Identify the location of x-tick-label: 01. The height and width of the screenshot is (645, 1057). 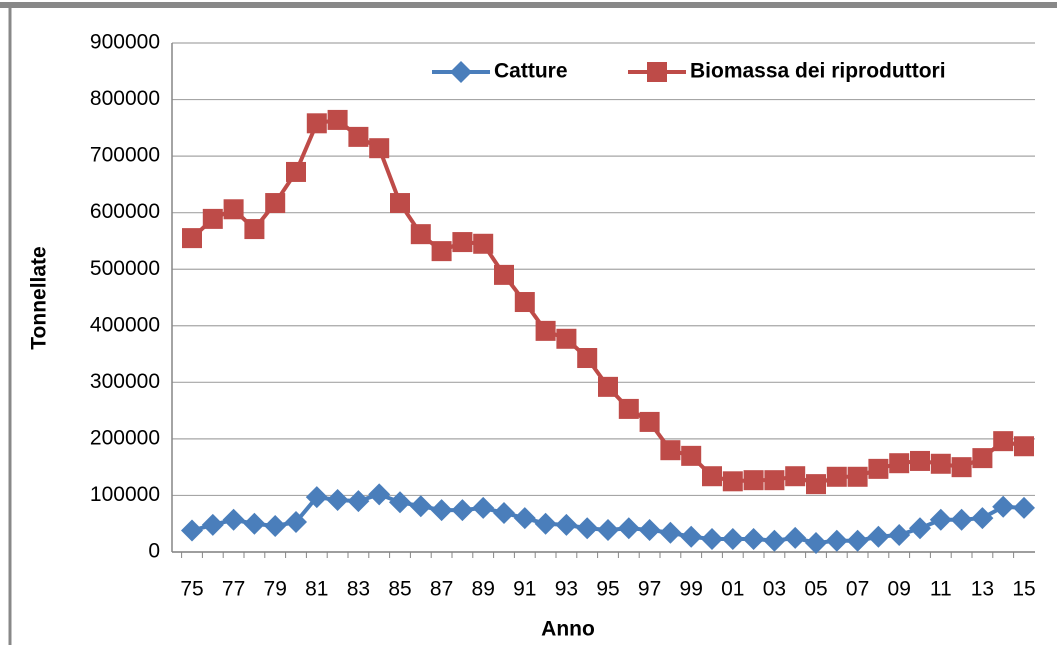
(732, 589).